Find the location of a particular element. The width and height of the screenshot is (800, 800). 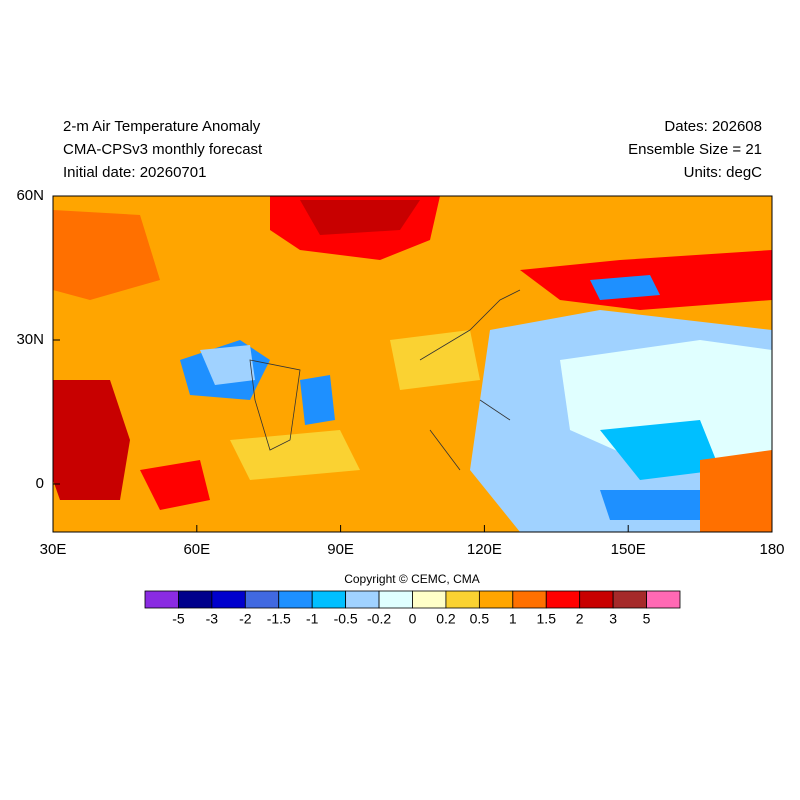

lat-label: 30N is located at coordinates (30, 339).